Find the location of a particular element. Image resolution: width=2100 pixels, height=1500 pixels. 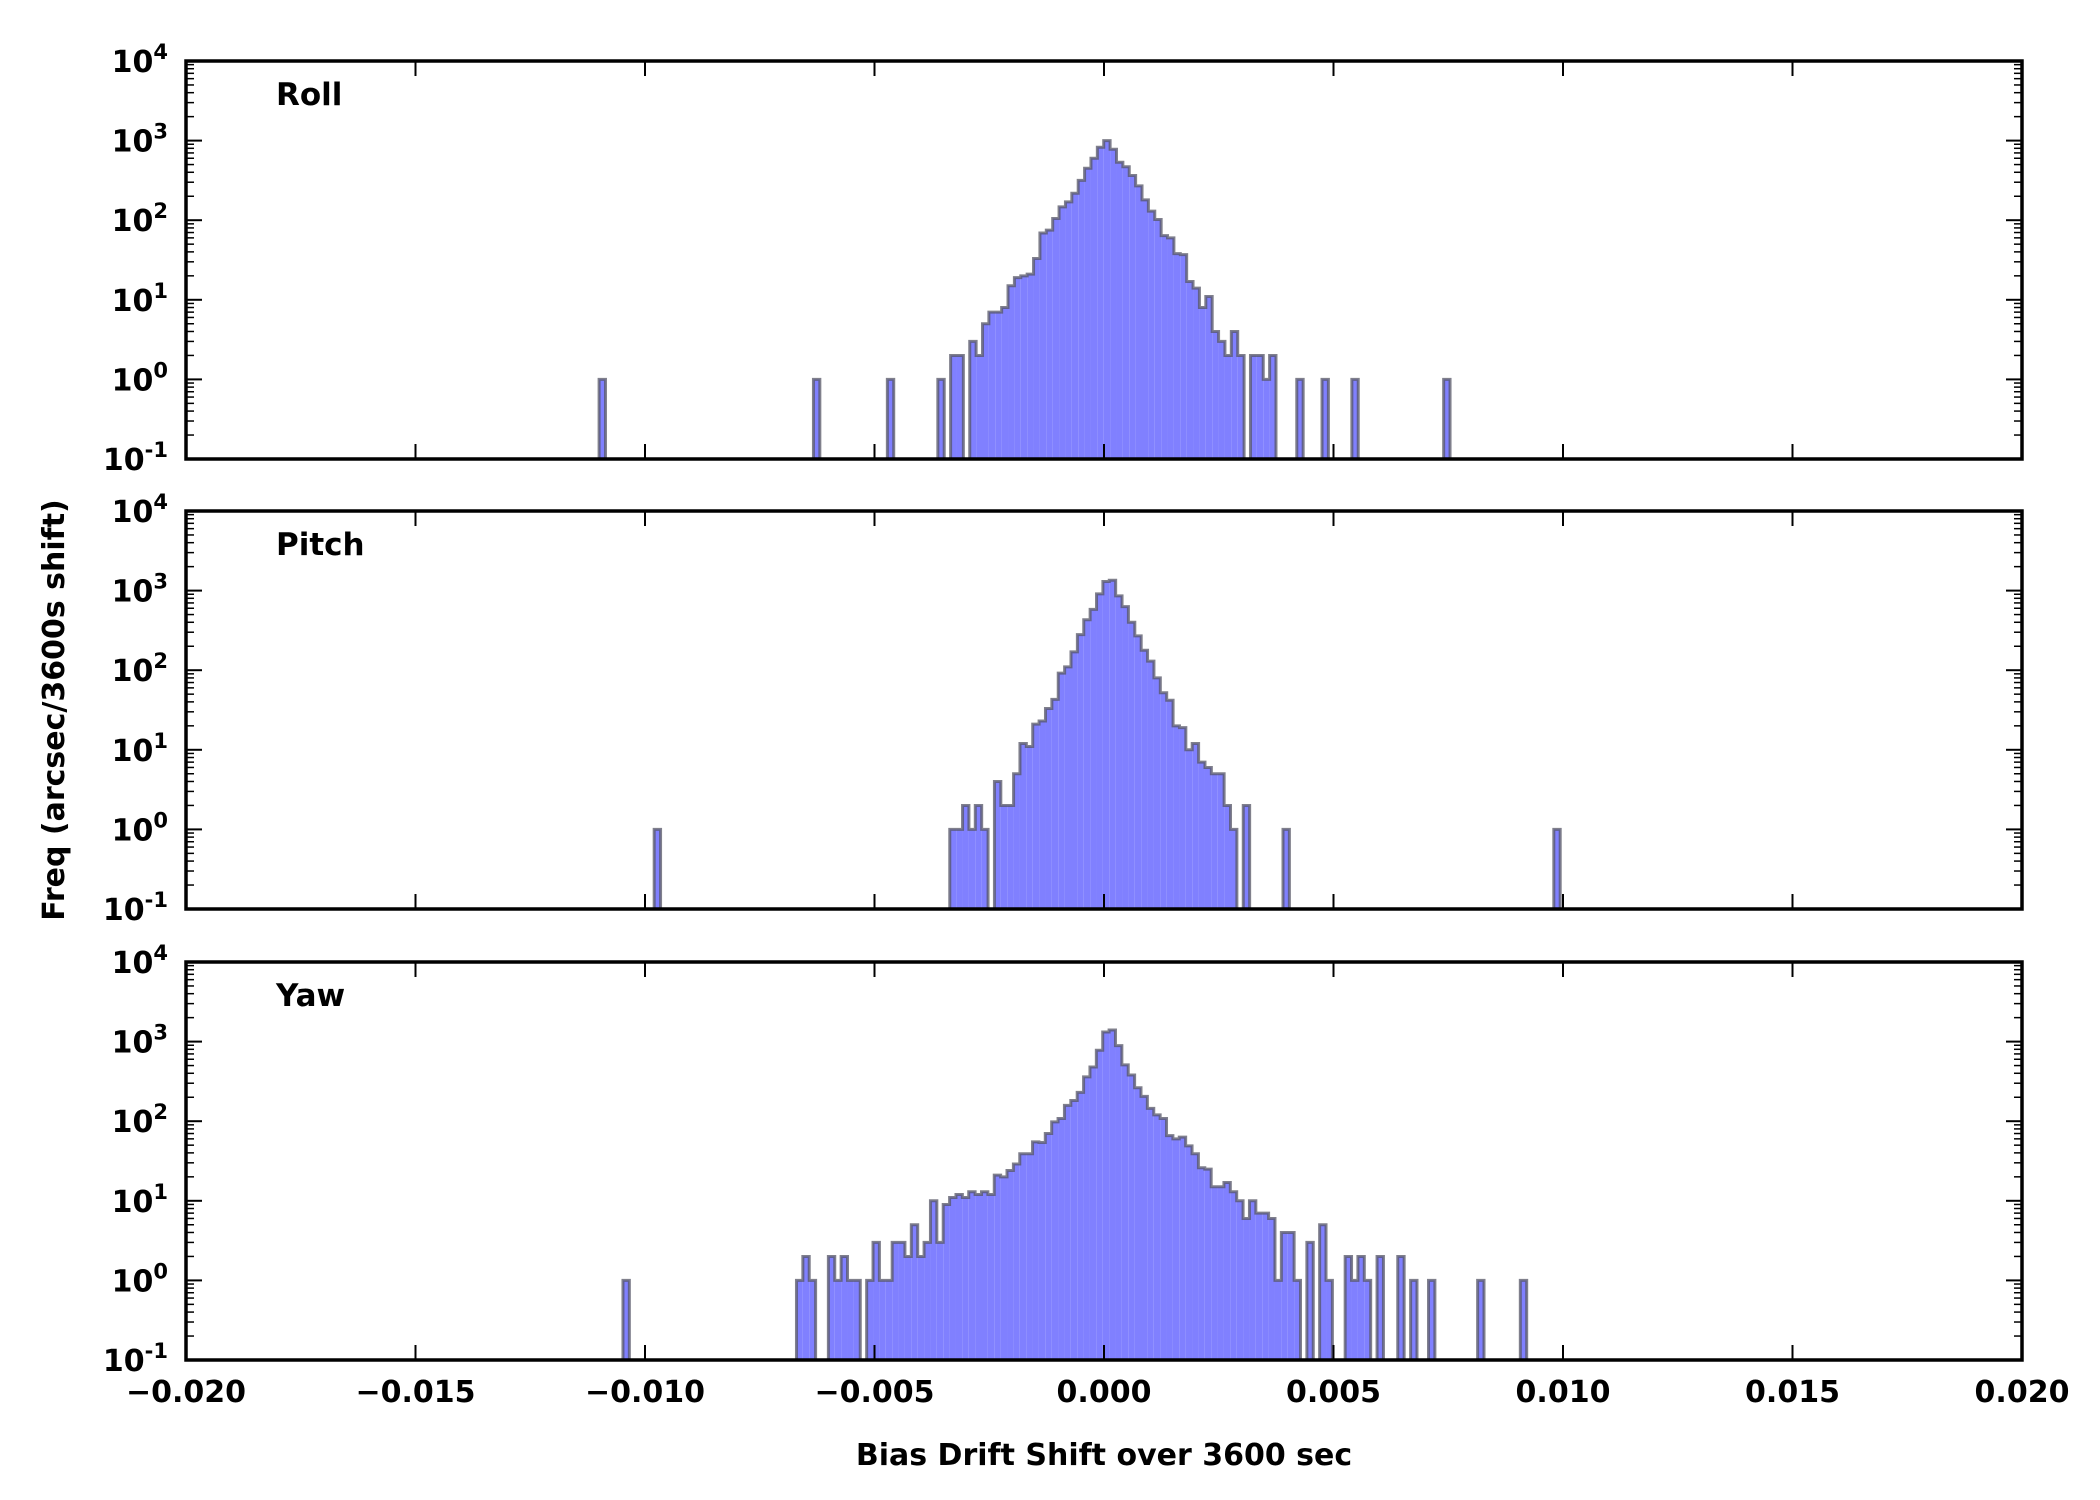

y-tick-label: 10⁻¹ is located at coordinates (135, 458).